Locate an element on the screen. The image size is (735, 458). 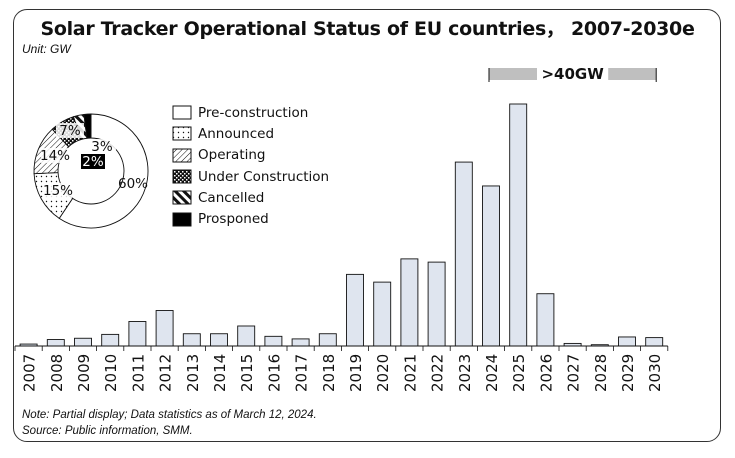
donut-label: 7% is located at coordinates (70, 131).